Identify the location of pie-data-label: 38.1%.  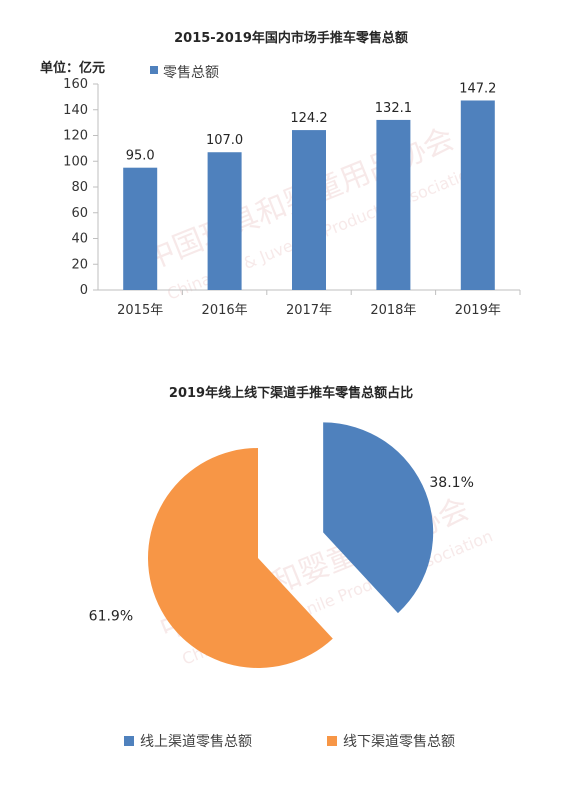
(451, 483).